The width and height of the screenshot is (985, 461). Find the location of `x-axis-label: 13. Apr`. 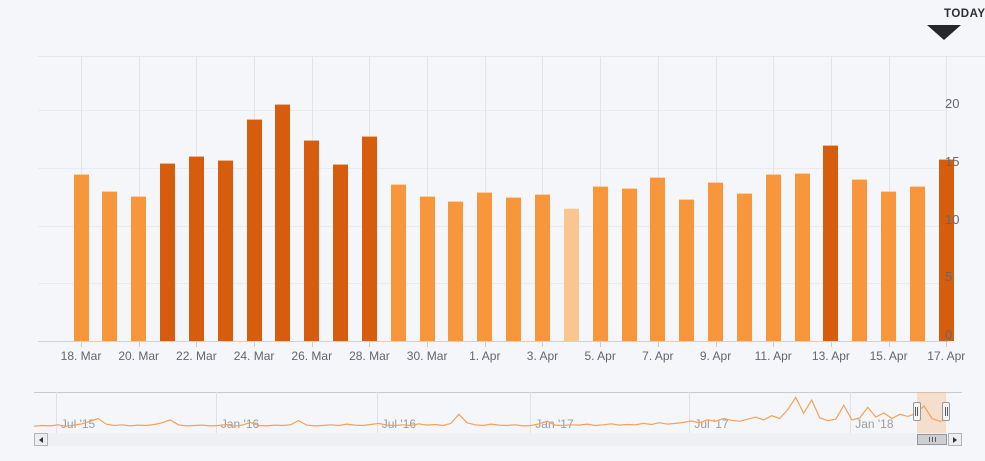

x-axis-label: 13. Apr is located at coordinates (830, 356).